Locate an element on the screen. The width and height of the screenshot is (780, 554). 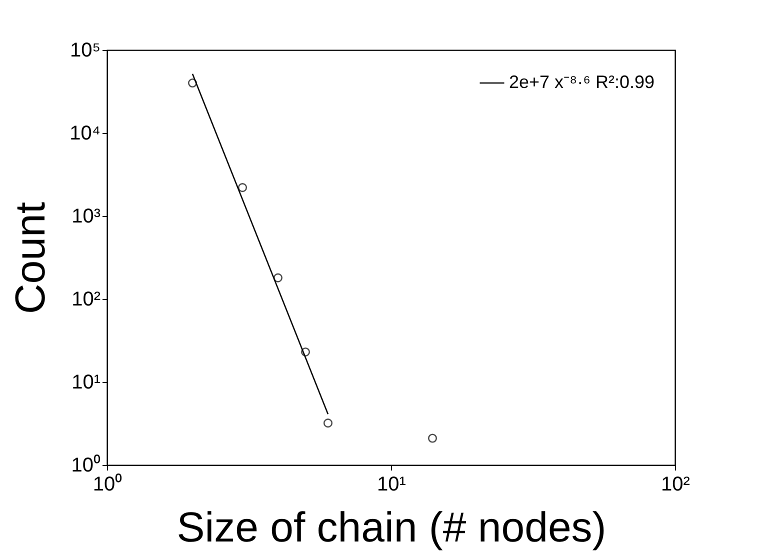
x-tick-label: 10¹ is located at coordinates (391, 485).